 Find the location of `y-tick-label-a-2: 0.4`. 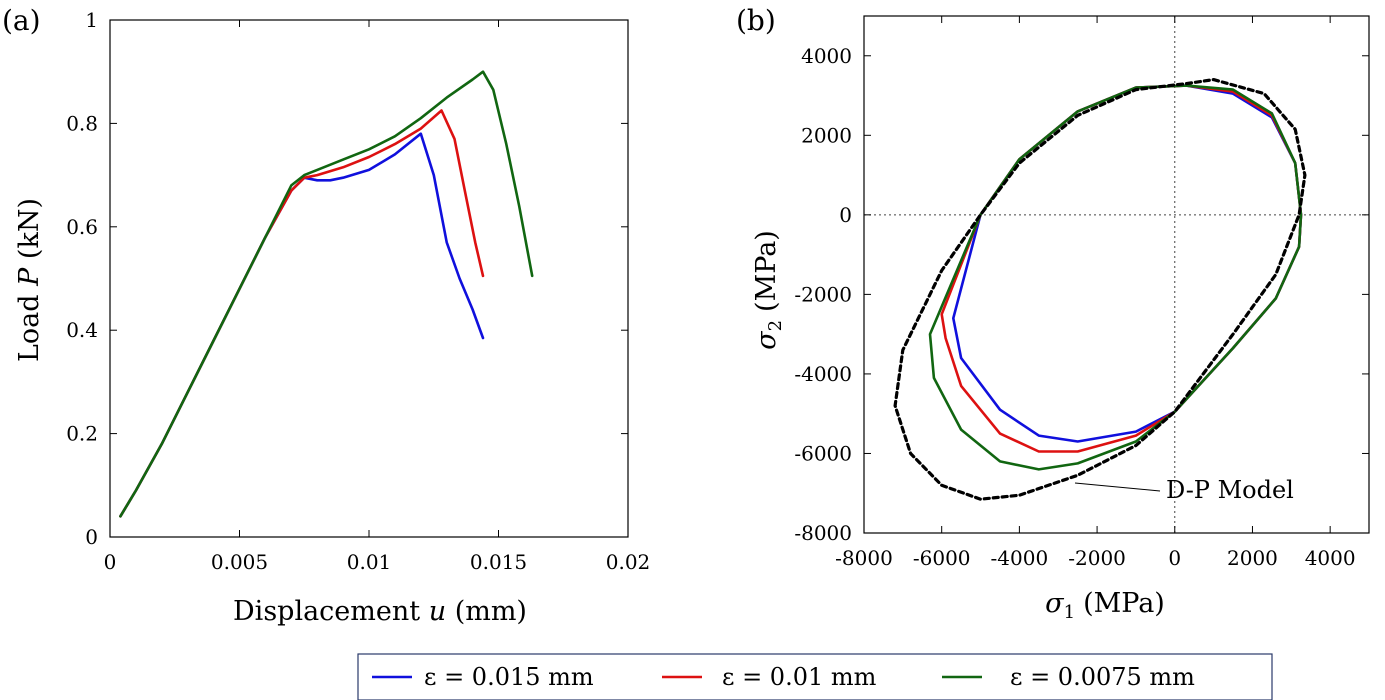

y-tick-label-a-2: 0.4 is located at coordinates (82, 330).